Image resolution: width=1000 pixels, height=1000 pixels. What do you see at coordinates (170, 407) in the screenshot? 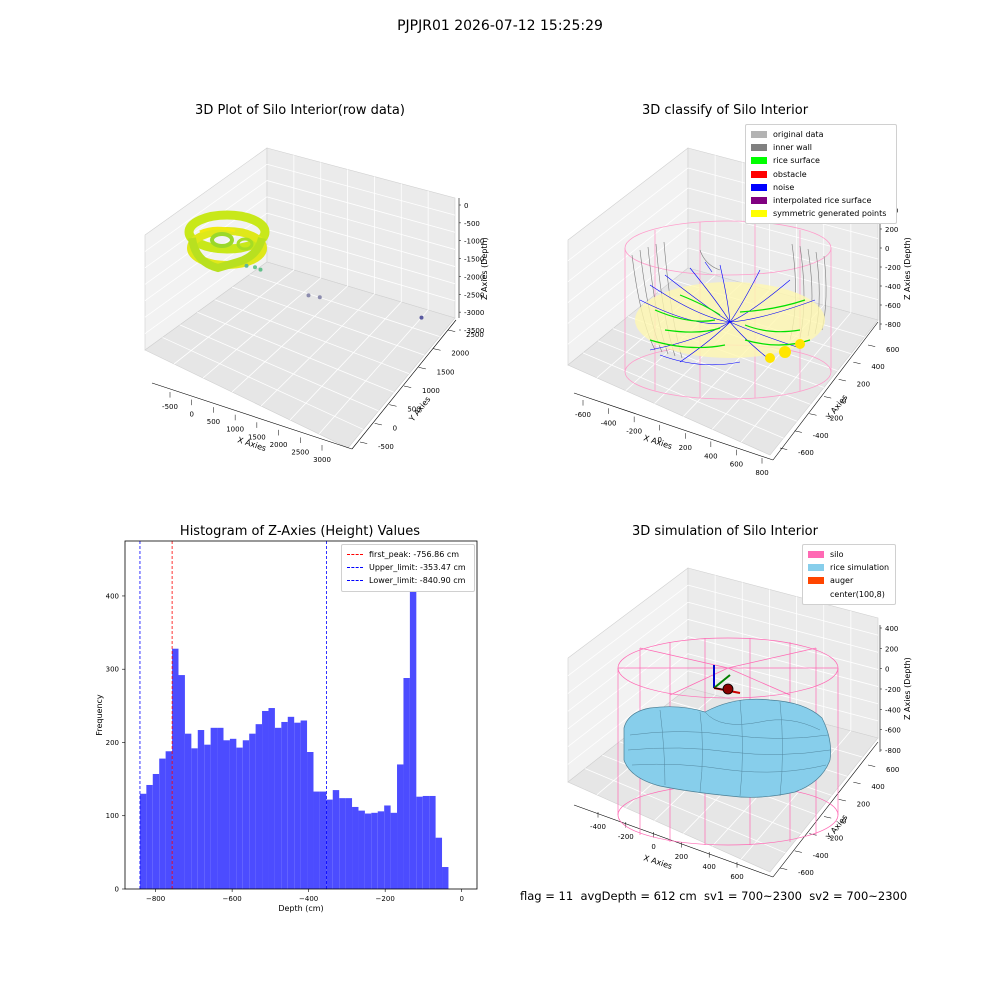
I see `plot1-x-tick: -500` at bounding box center [170, 407].